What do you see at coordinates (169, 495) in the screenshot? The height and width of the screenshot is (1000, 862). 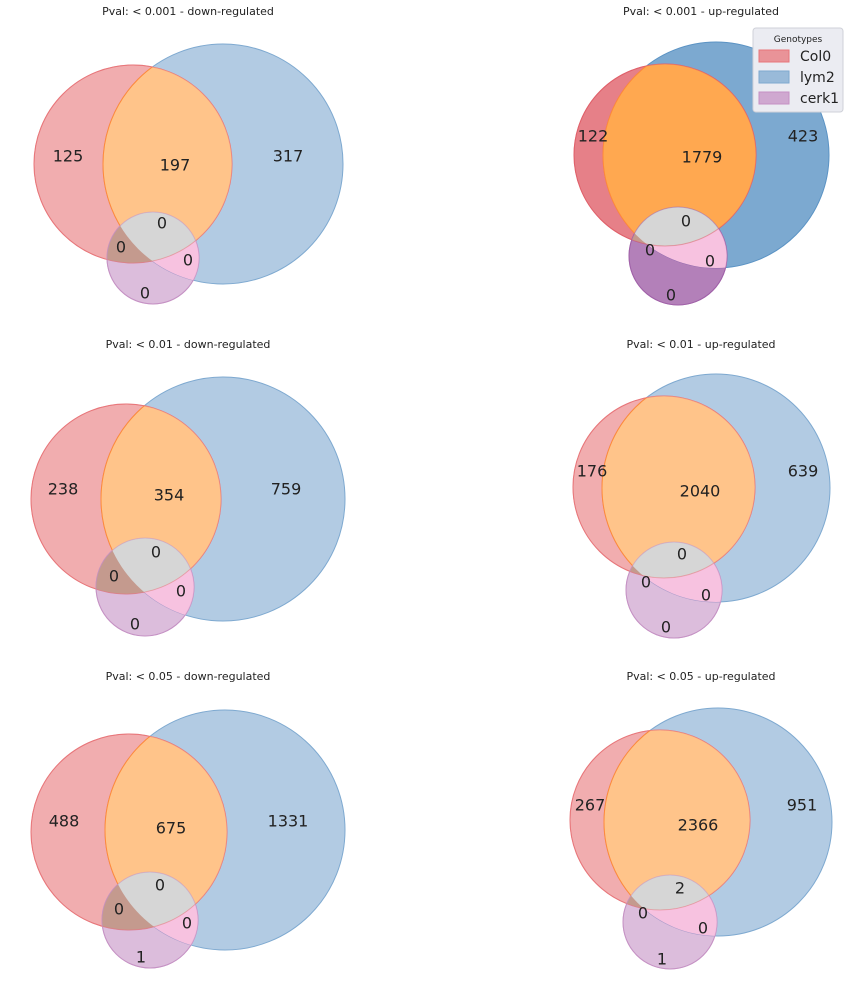 I see `count-col0-lym2: 354` at bounding box center [169, 495].